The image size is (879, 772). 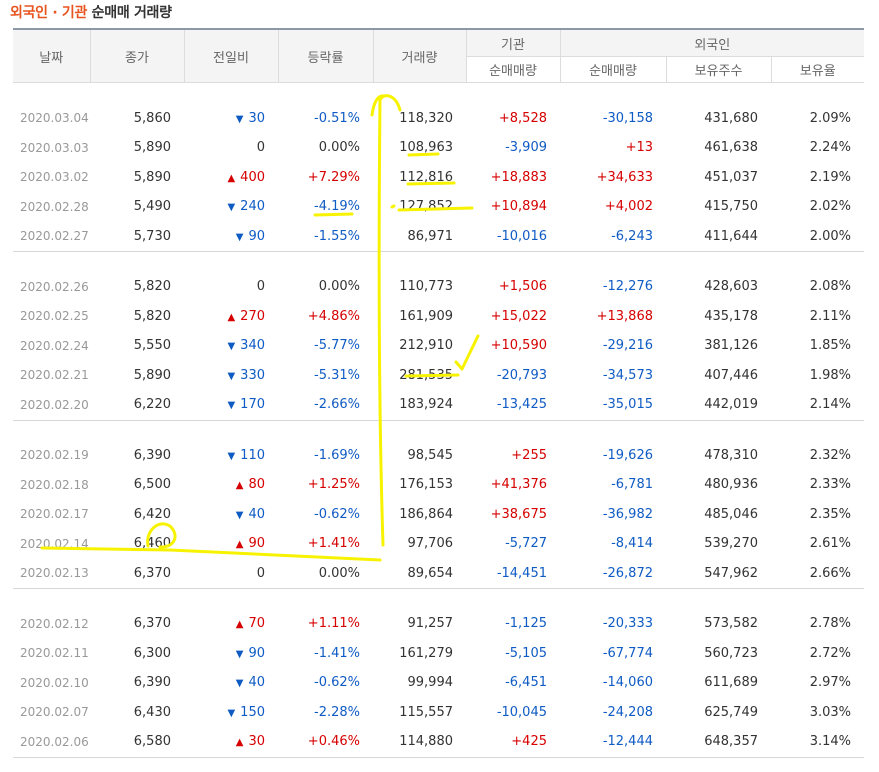 I want to click on cell-foreign-net: -34,573, so click(x=627, y=375).